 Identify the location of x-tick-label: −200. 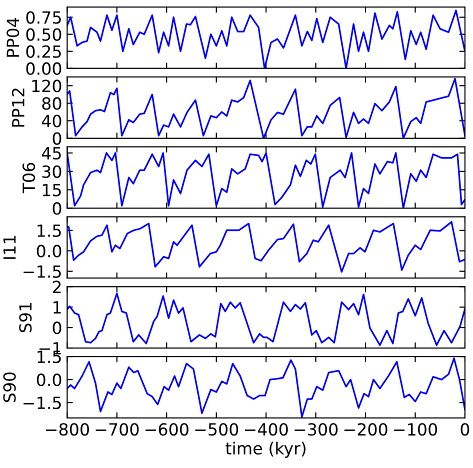
(366, 429).